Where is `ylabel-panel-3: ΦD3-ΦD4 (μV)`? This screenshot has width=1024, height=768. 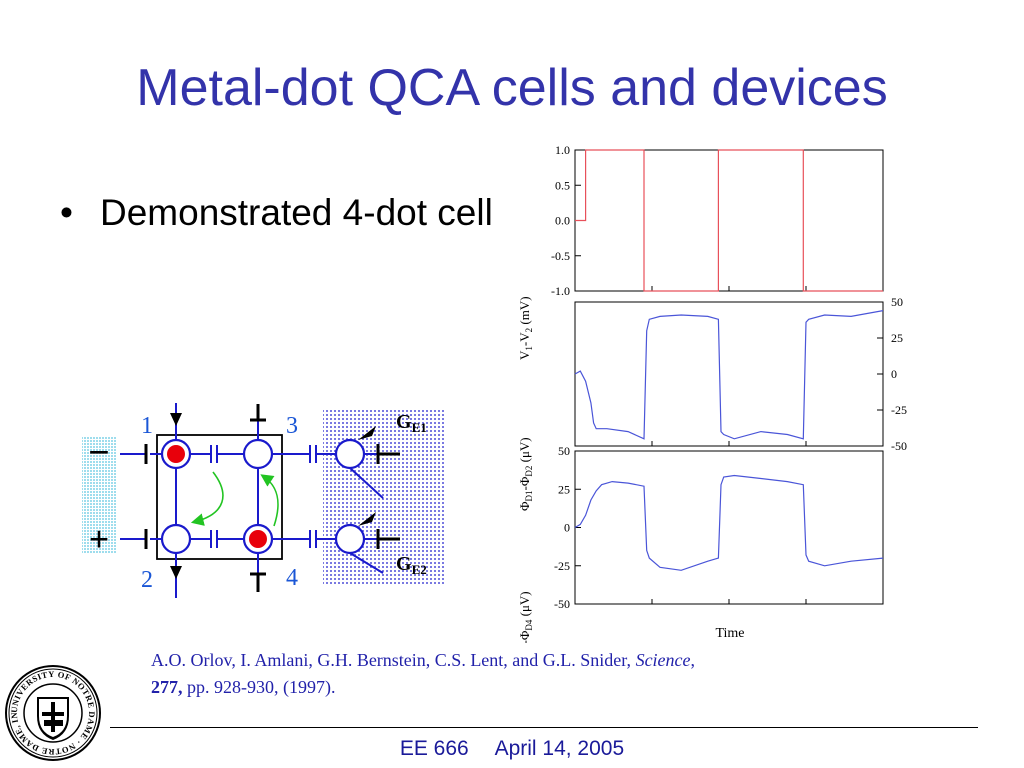
ylabel-panel-3: ΦD3-ΦD4 (μV) is located at coordinates (525, 617).